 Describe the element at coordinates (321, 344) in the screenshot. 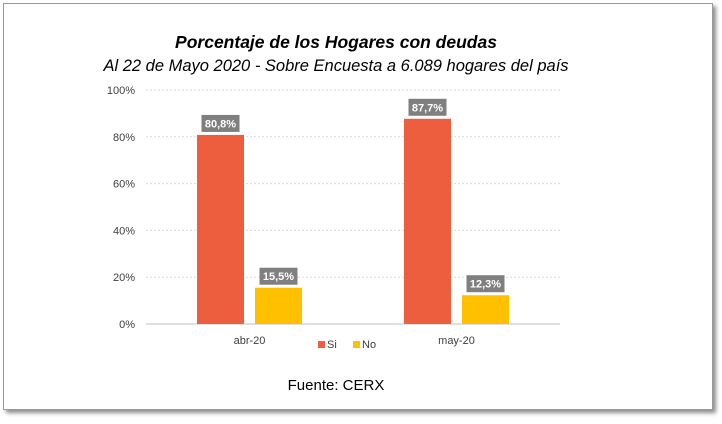

I see `legend-swatch-si` at that location.